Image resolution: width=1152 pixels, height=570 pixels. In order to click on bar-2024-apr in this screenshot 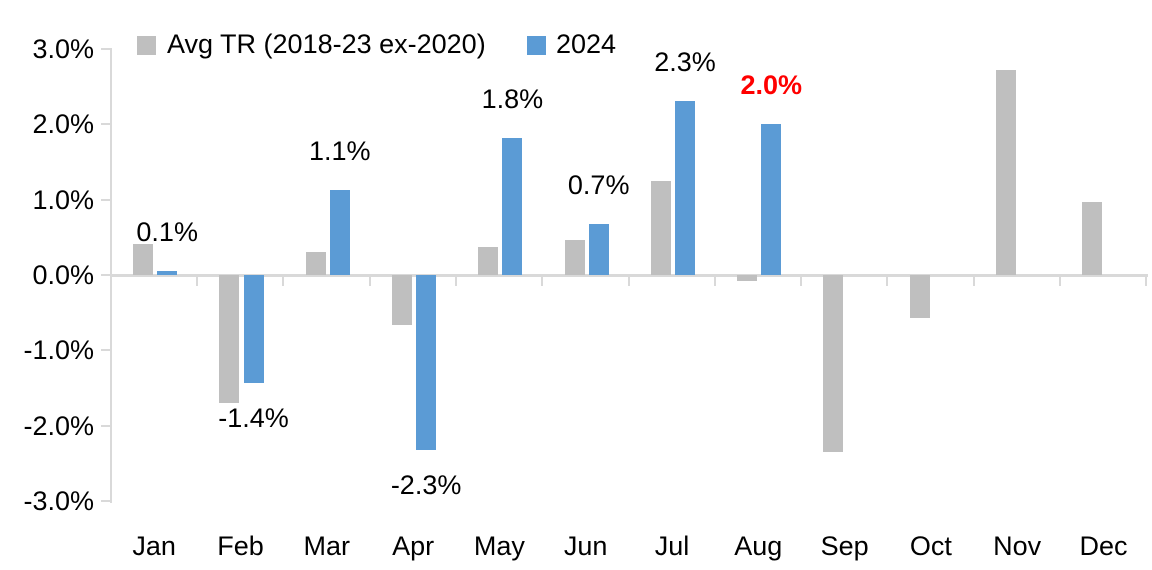, I will do `click(426, 363)`.